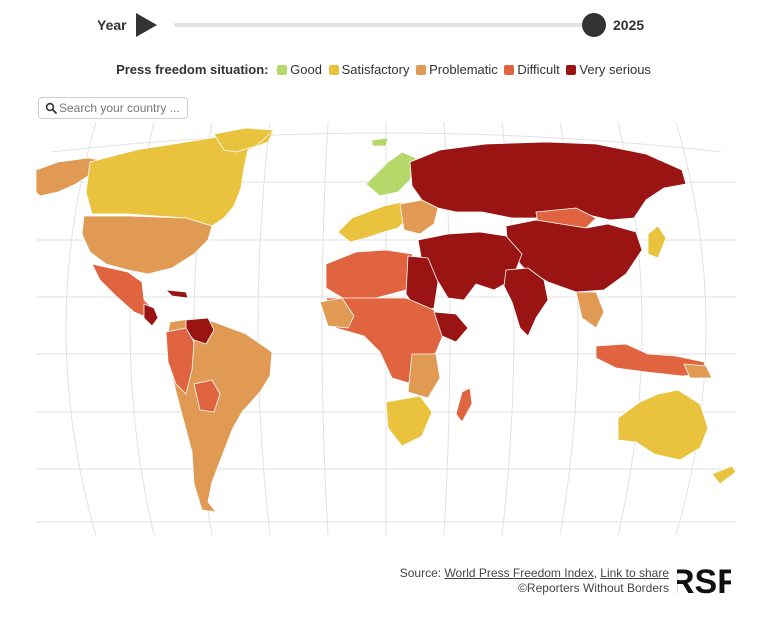  I want to click on horn-of-africa, so click(451, 327).